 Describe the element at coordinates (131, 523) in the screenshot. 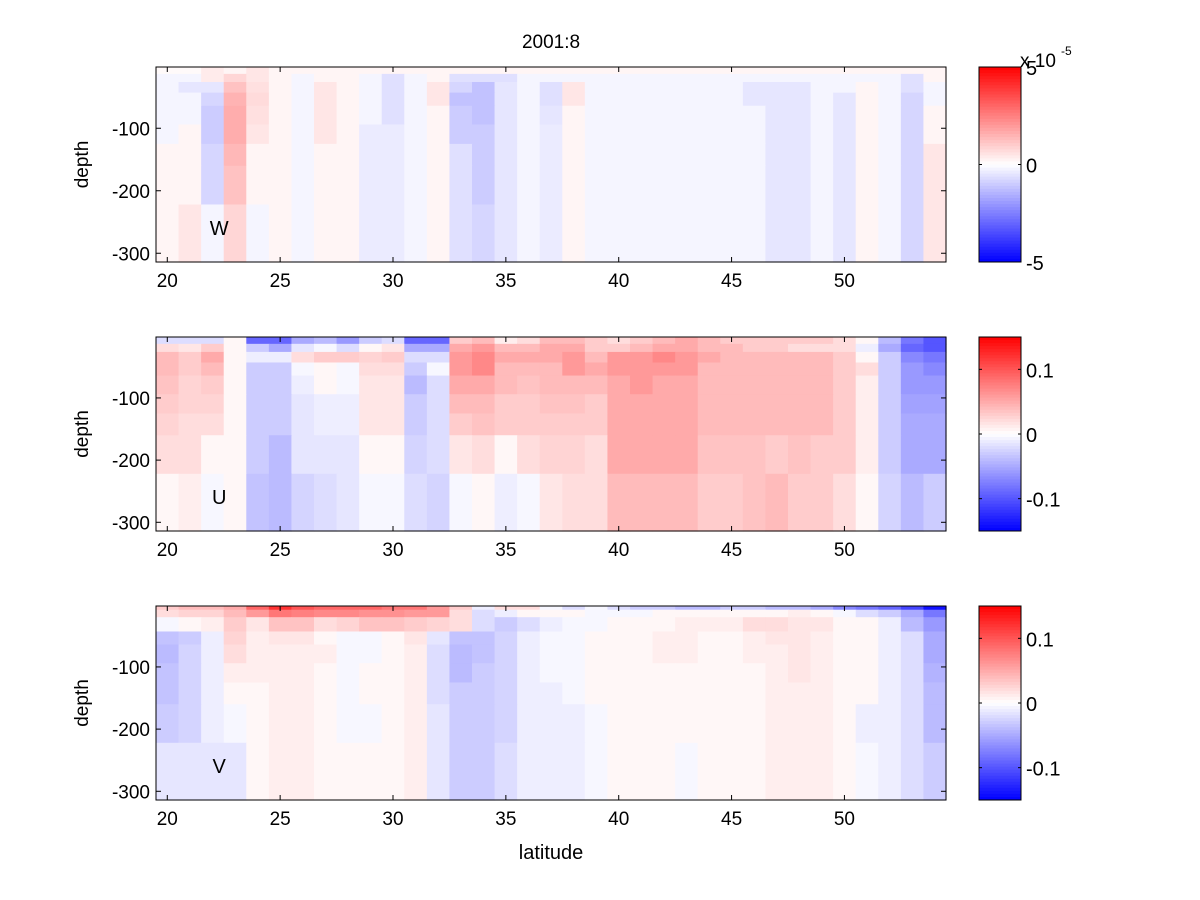

I see `y-tick-label: -300` at that location.